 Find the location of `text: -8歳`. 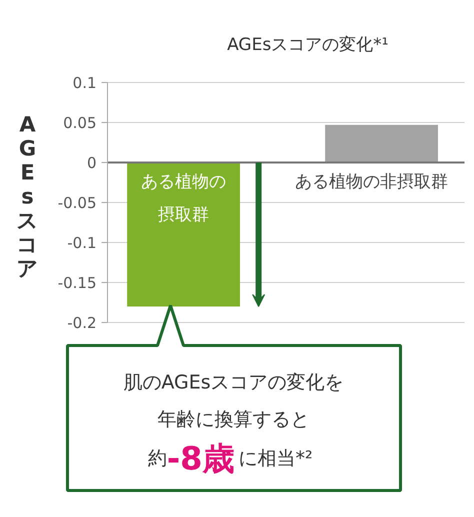

text: -8歳 is located at coordinates (200, 459).